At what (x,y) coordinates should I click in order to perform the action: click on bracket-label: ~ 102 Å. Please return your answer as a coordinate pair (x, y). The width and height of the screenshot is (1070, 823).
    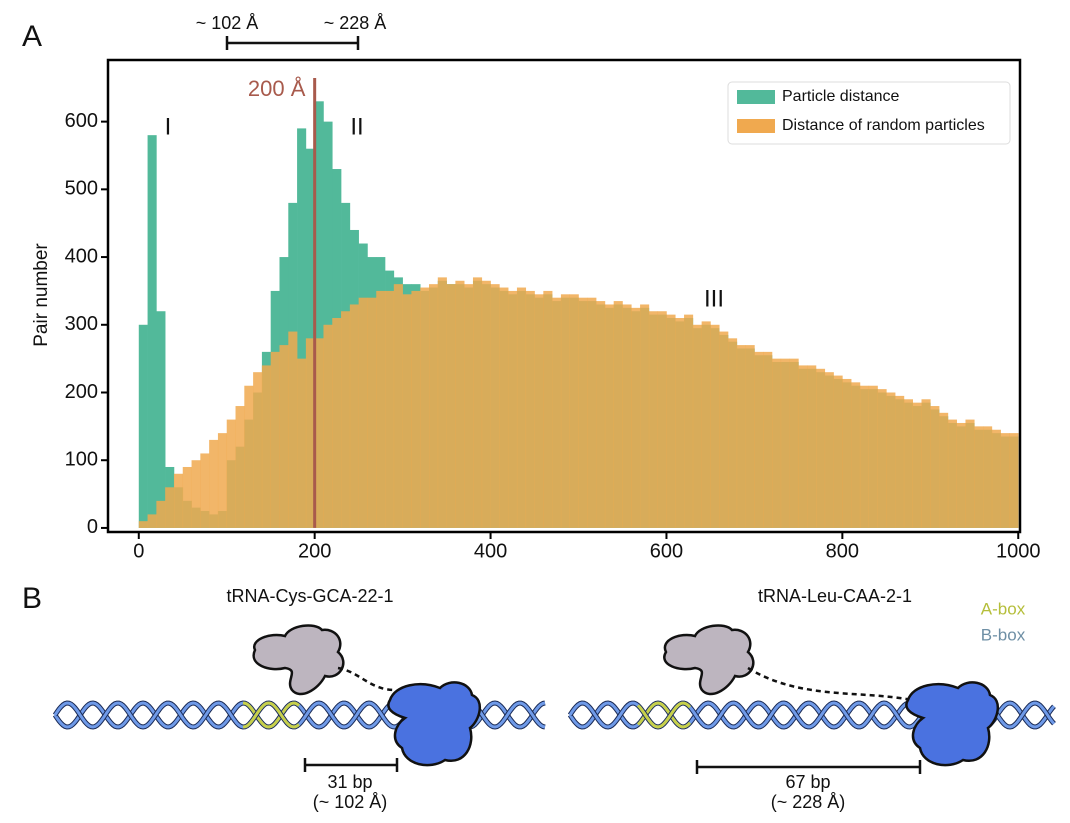
    Looking at the image, I should click on (227, 23).